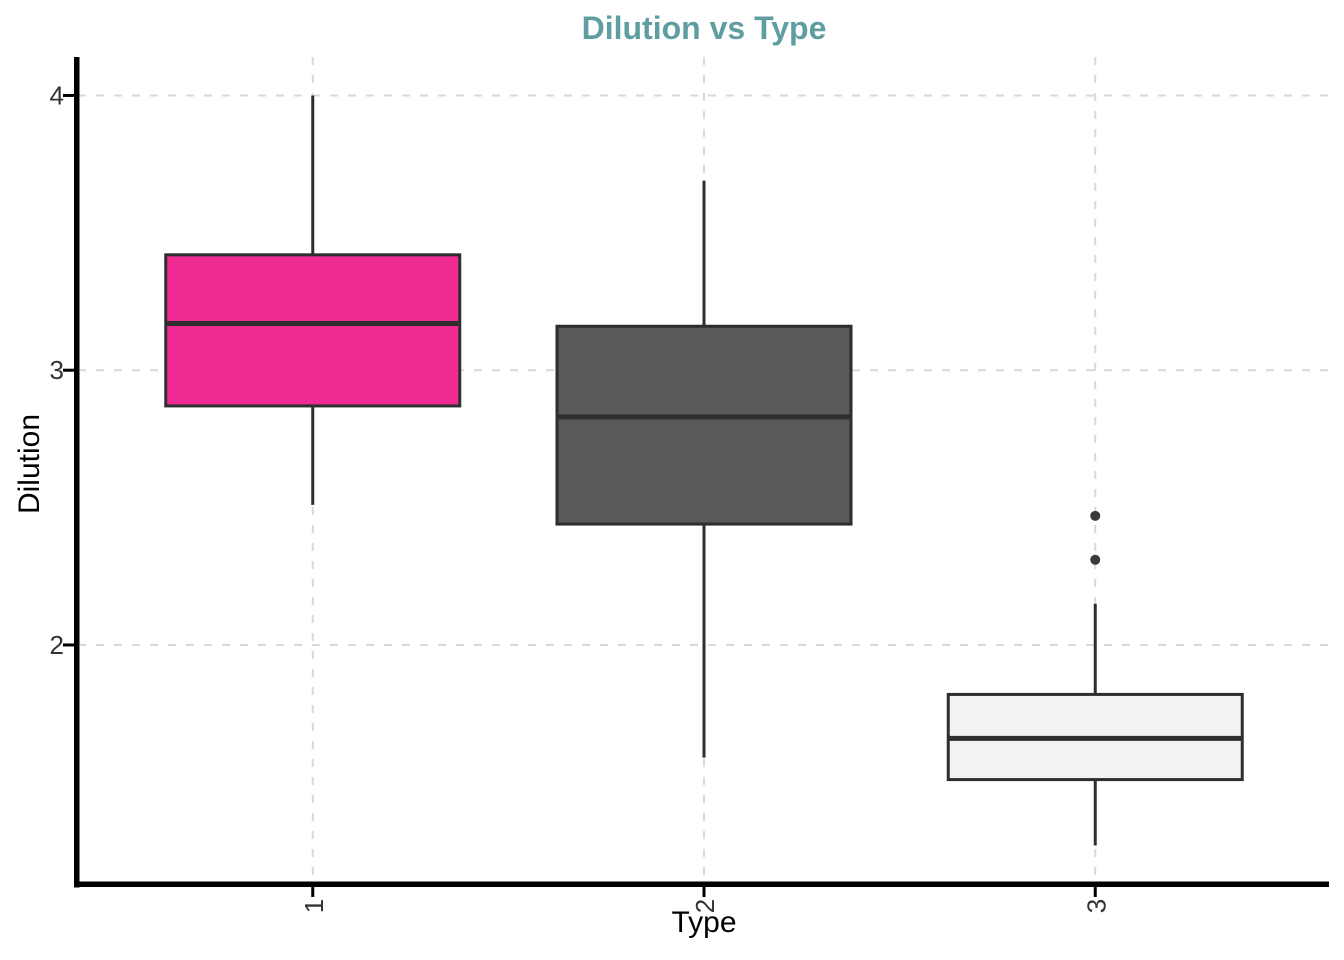  I want to click on x-tick-label: 2, so click(705, 906).